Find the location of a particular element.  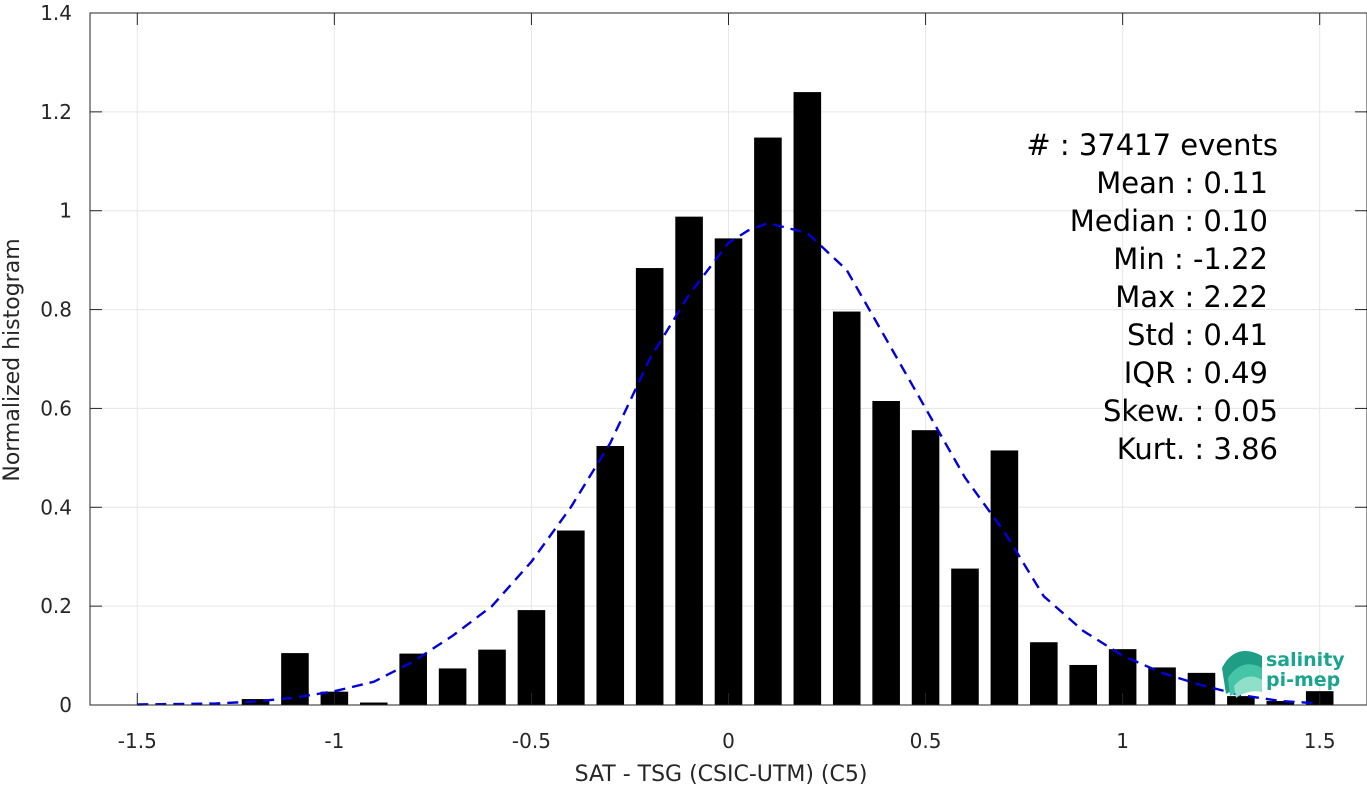

stat-max: Max : 2.22 is located at coordinates (1191, 297).